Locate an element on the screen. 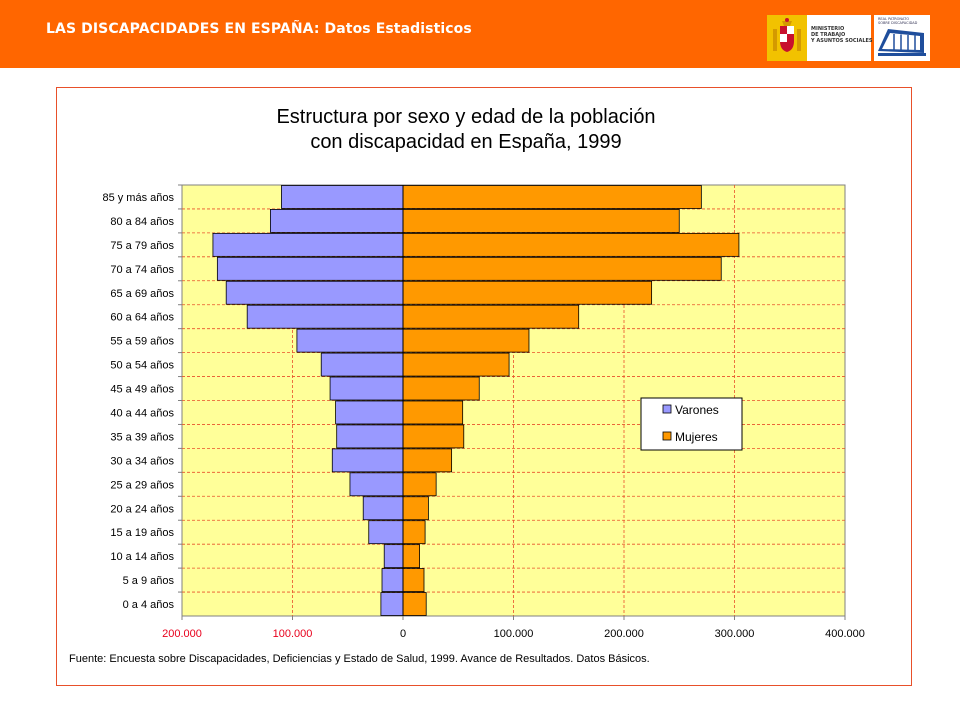 The height and width of the screenshot is (720, 960). legend-label-varones: Varones is located at coordinates (697, 410).